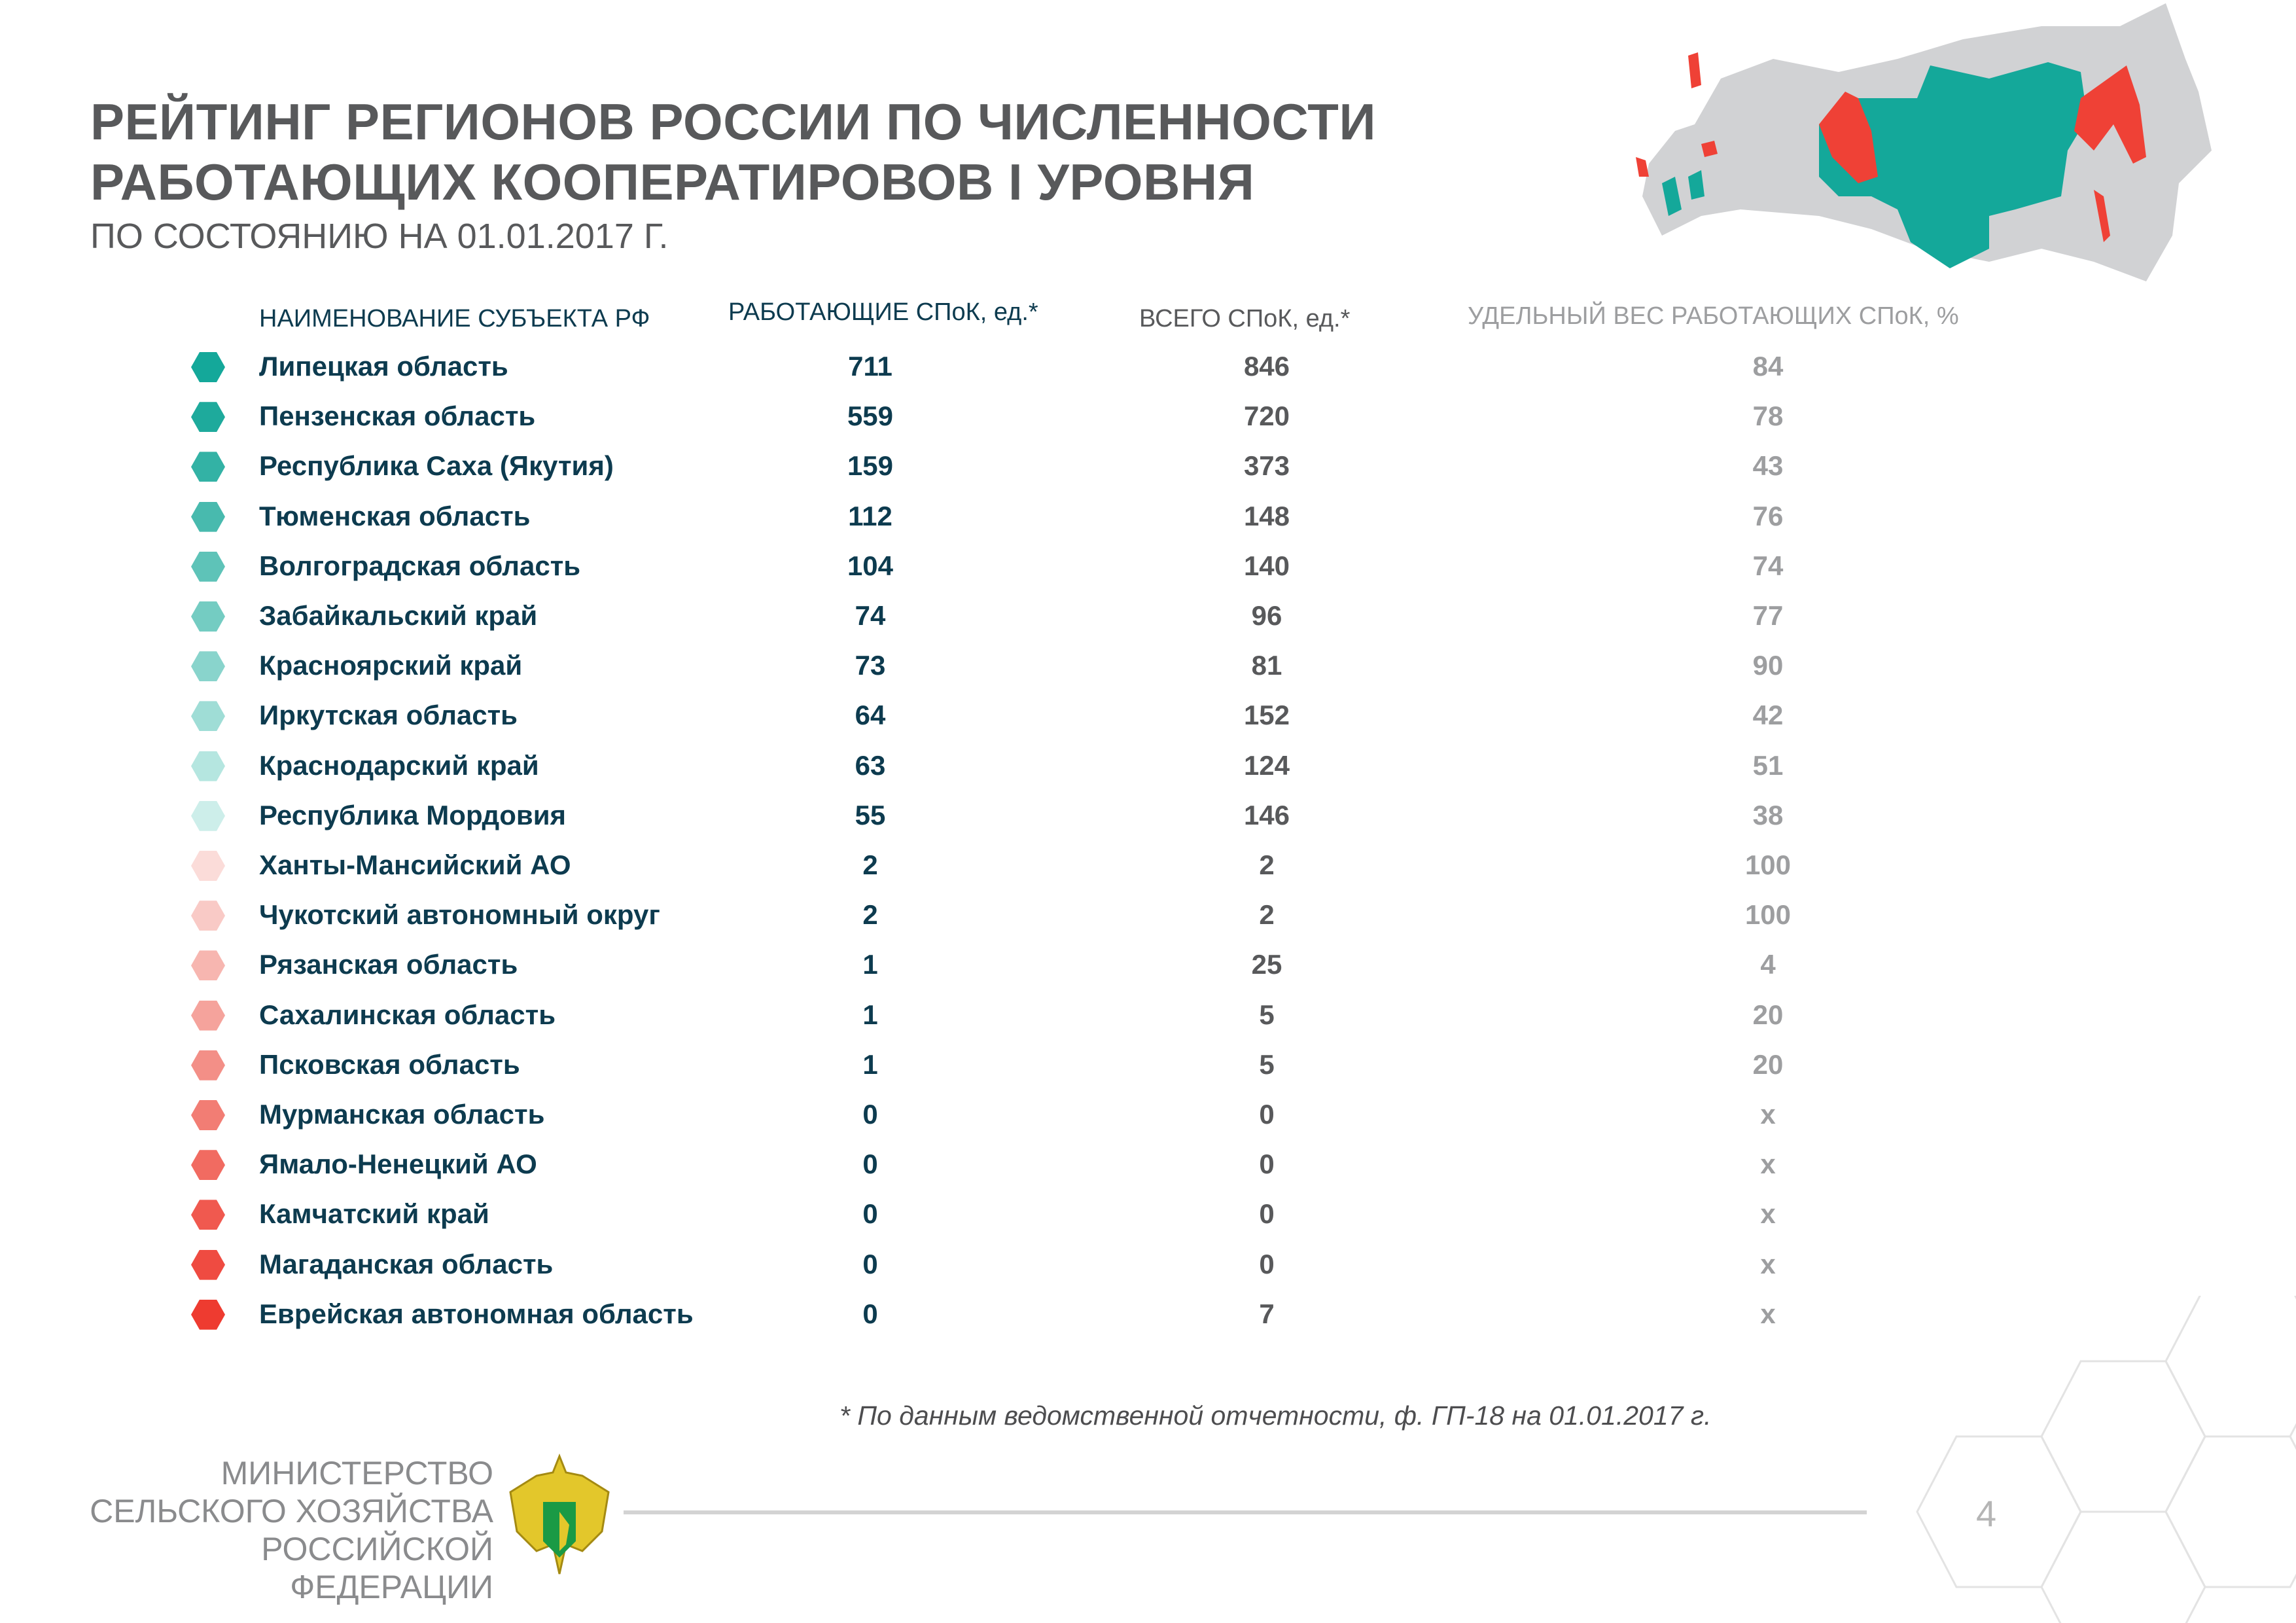 Image resolution: width=2296 pixels, height=1623 pixels. Describe the element at coordinates (374, 1214) in the screenshot. I see `region-name: Камчатский край` at that location.